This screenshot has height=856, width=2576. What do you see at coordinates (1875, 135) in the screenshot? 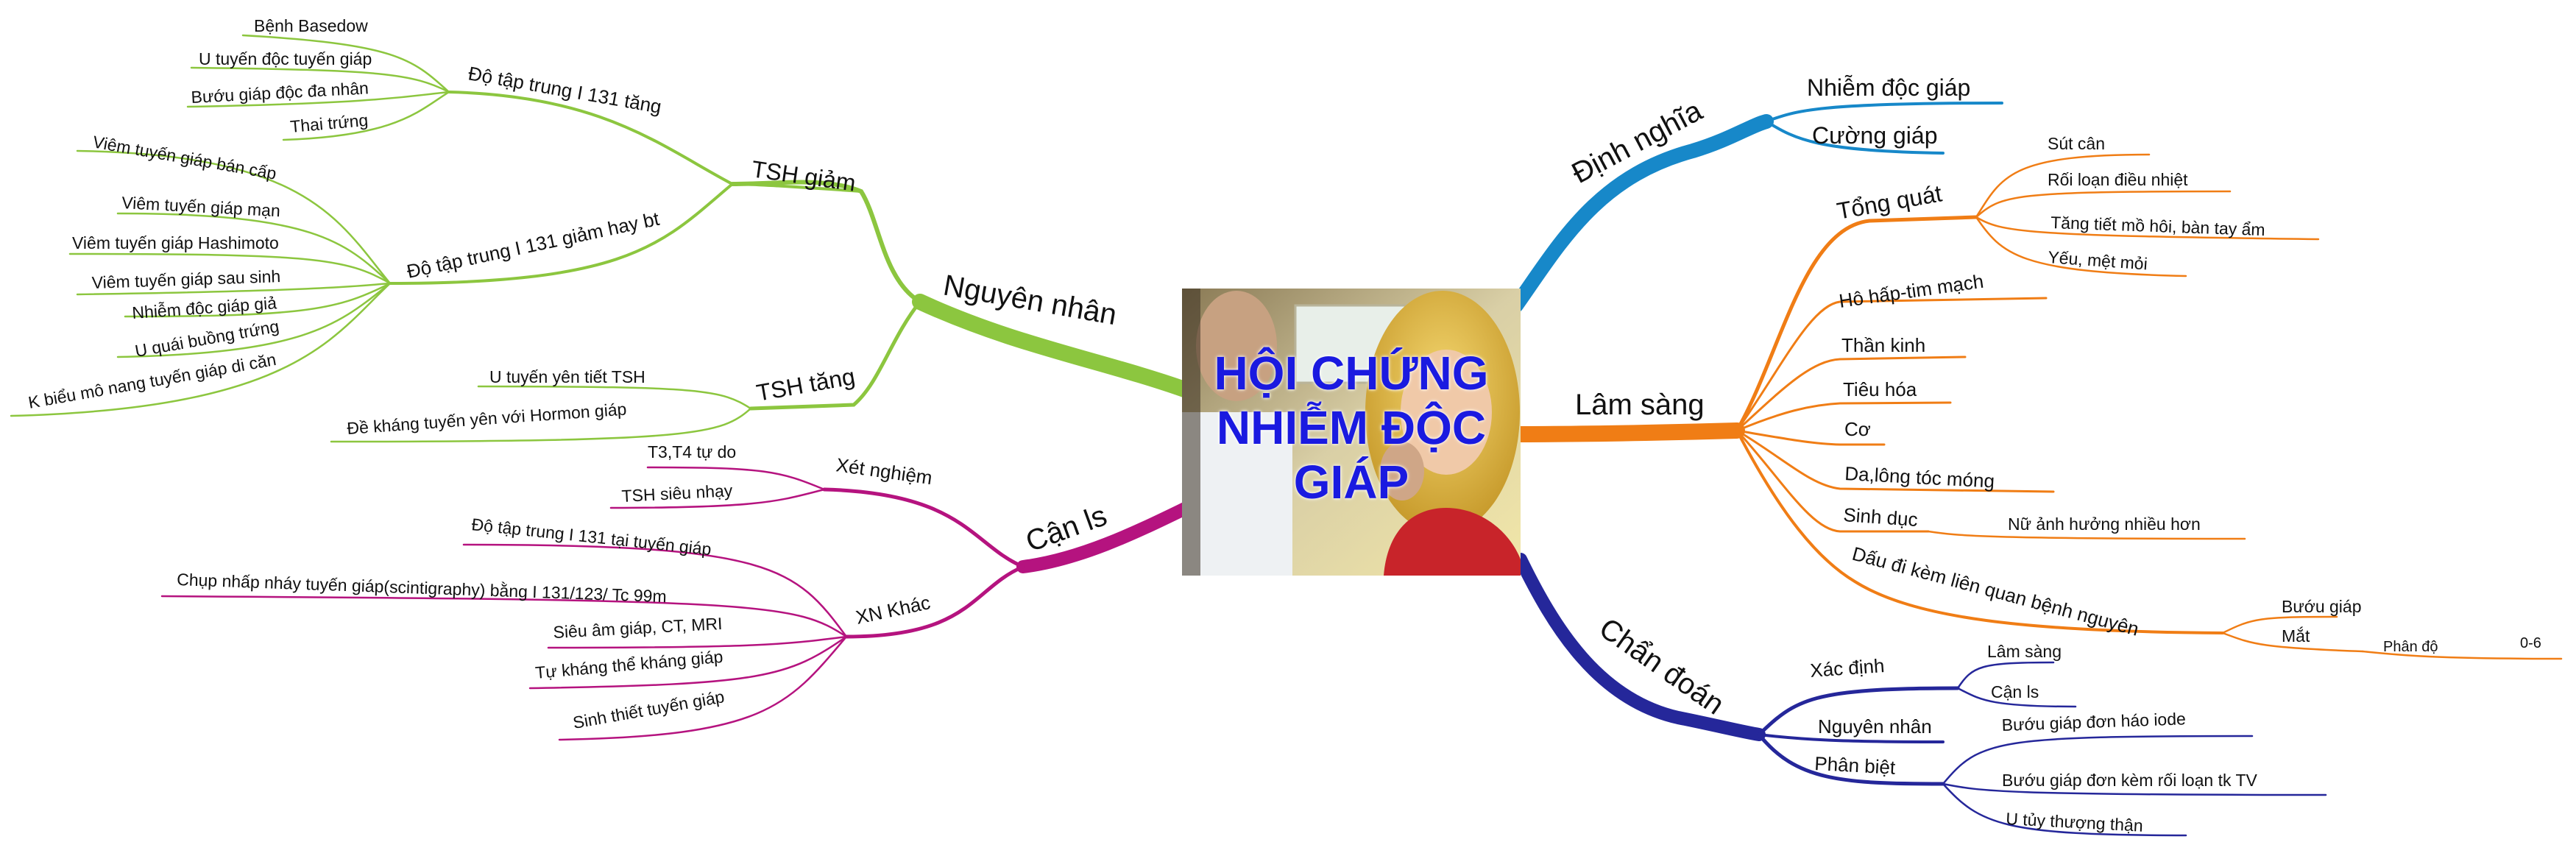
I see `leaf-cuong-giap: Cường giáp` at bounding box center [1875, 135].